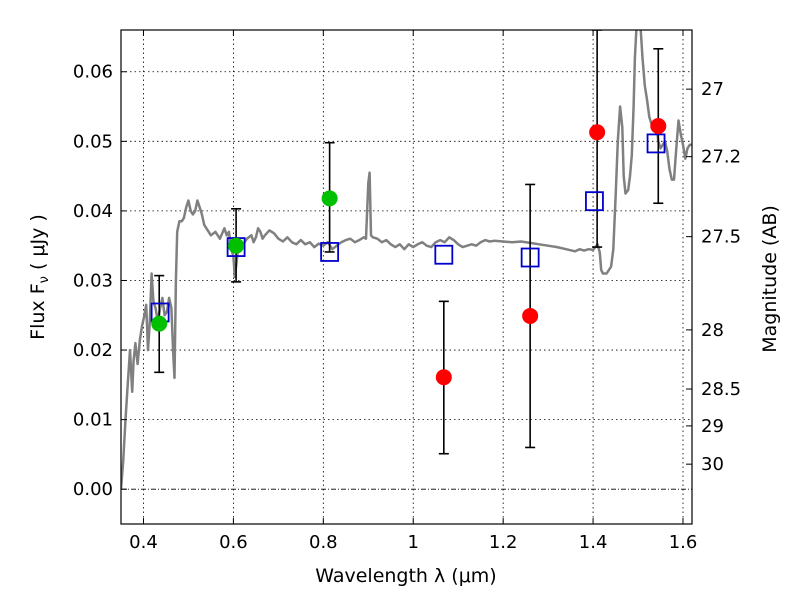 The width and height of the screenshot is (800, 600). What do you see at coordinates (93, 141) in the screenshot?
I see `y-tick-label: 0.05` at bounding box center [93, 141].